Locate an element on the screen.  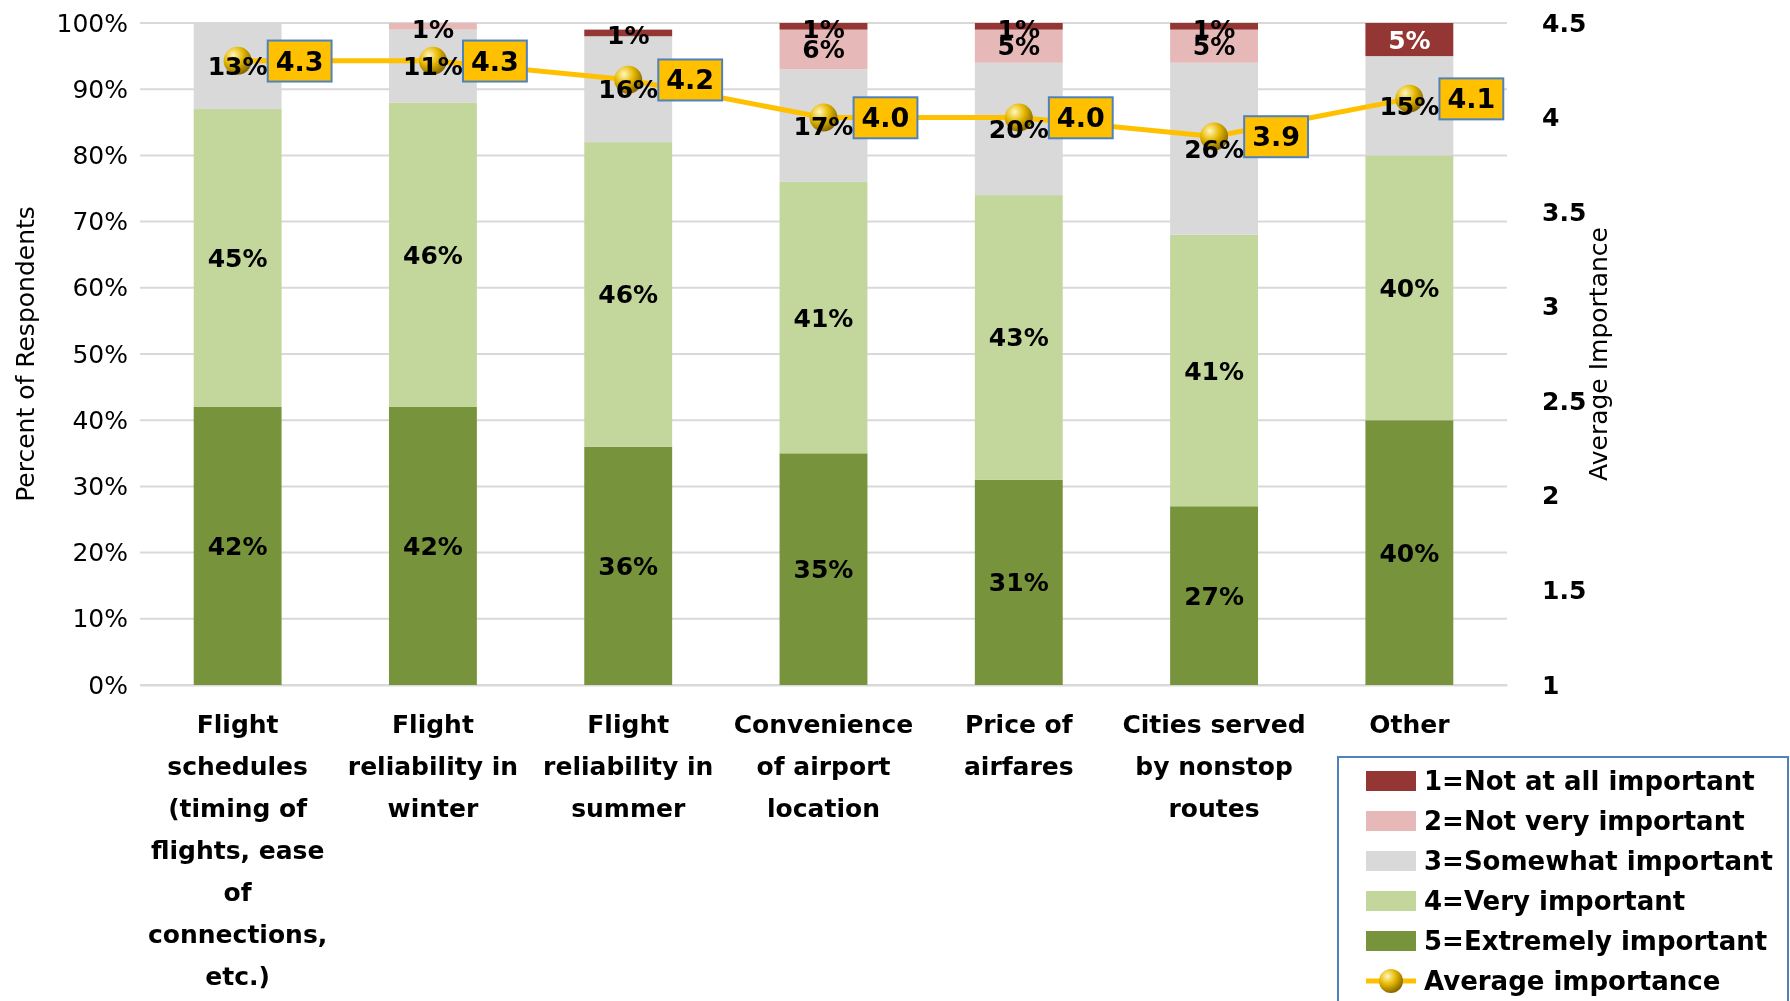
y2-tick-label: 3 is located at coordinates (1551, 307).